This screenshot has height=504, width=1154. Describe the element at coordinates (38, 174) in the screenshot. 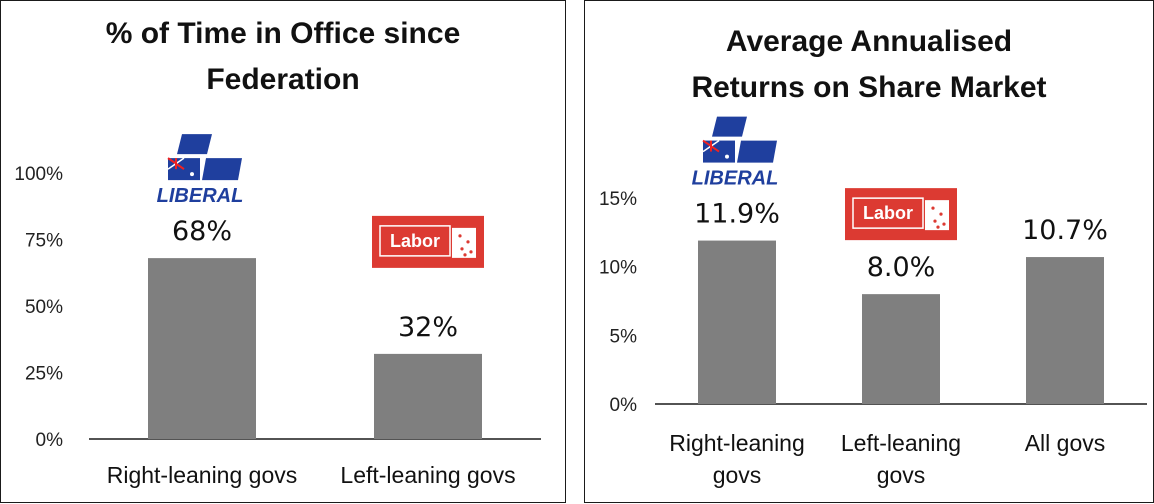

I see `y-tick-label: 100%` at that location.